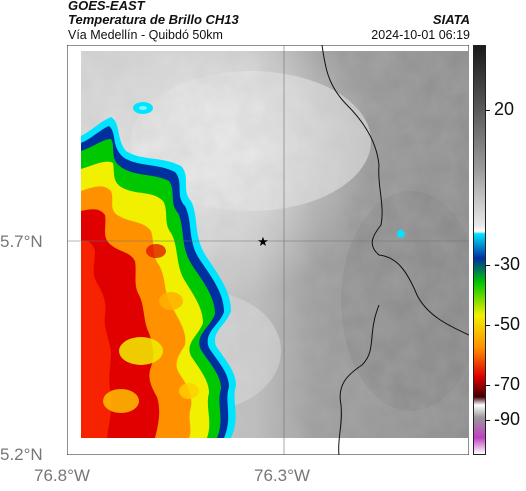  What do you see at coordinates (451, 19) in the screenshot?
I see `organization-label: SIATA` at bounding box center [451, 19].